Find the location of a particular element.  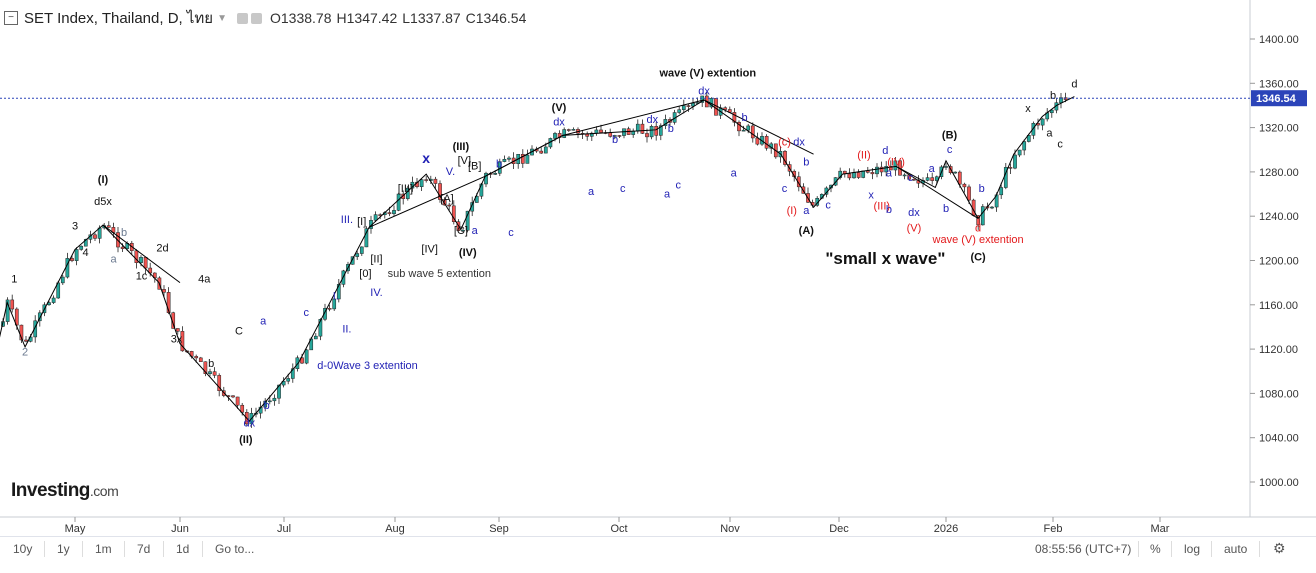

range-1d: 1d is located at coordinates (183, 549).